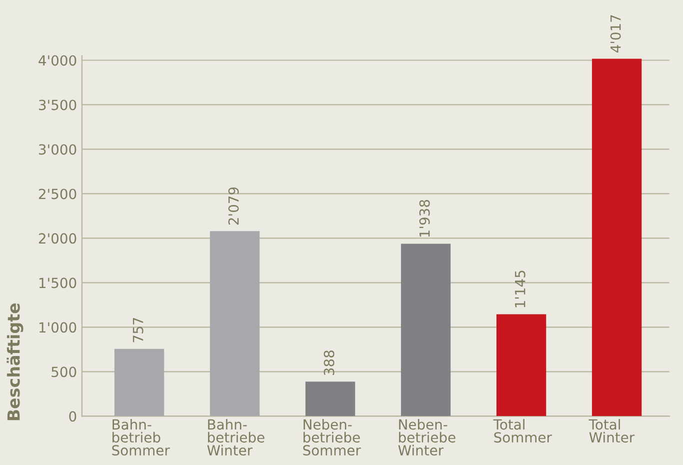 This screenshot has width=683, height=465. What do you see at coordinates (72, 416) in the screenshot?
I see `y-tick-label: 0` at bounding box center [72, 416].